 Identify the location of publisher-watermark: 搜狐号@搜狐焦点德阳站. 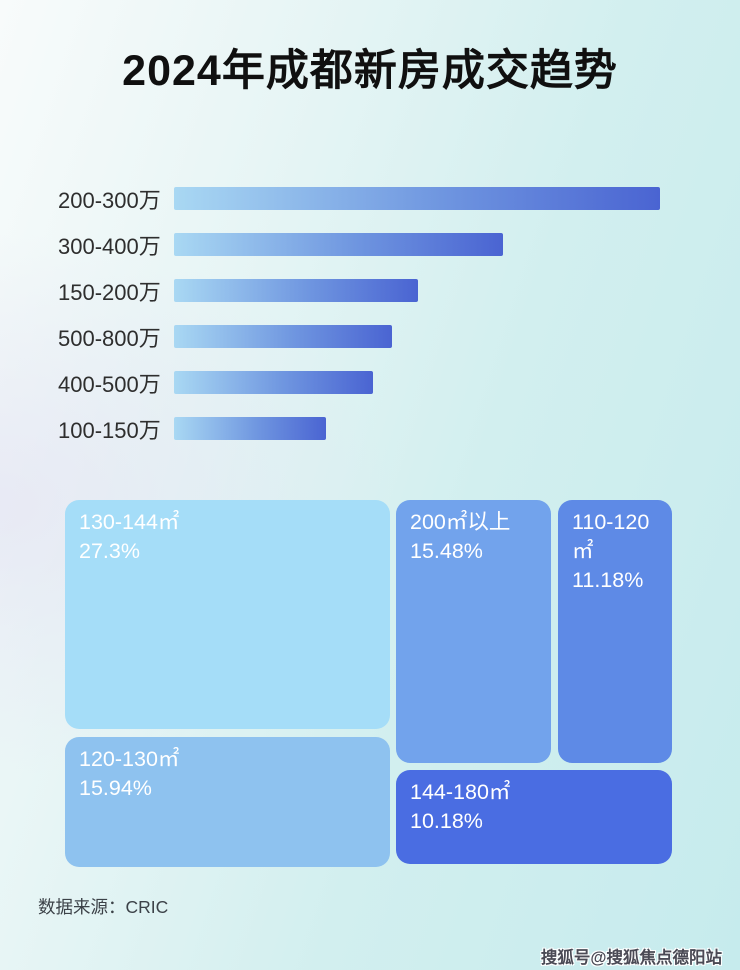
(631, 958).